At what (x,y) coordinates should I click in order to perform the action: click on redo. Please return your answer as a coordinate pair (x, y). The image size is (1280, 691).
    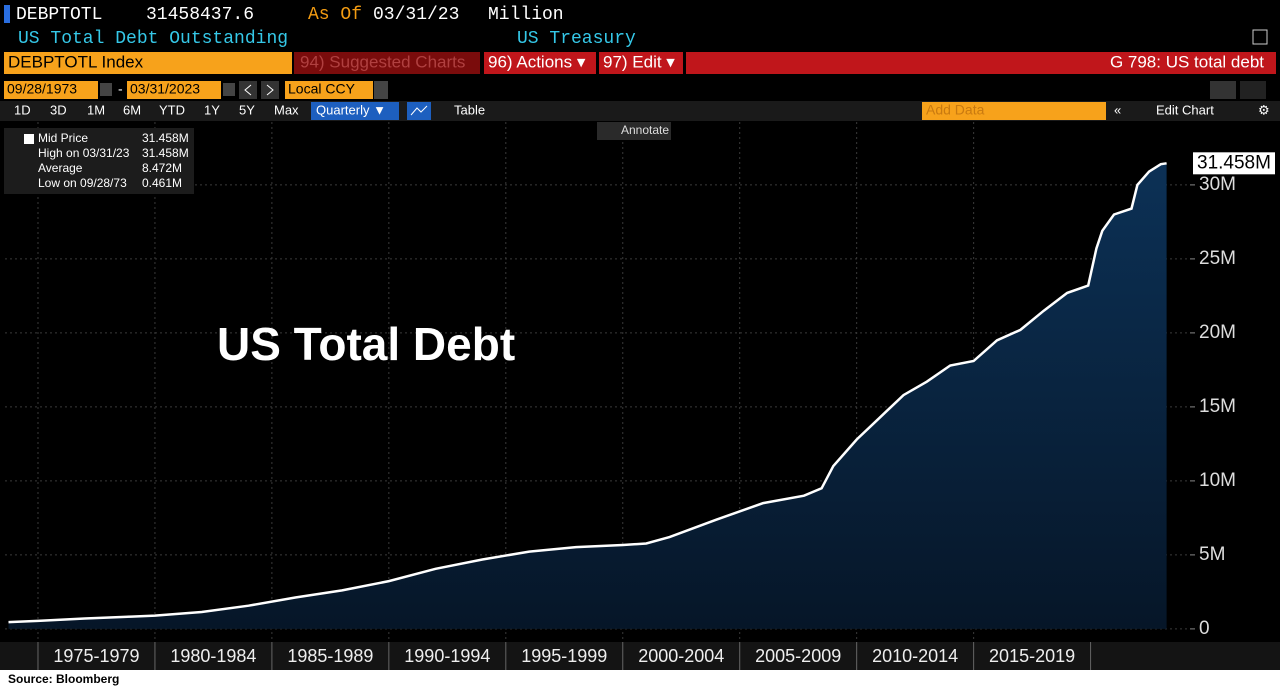
    Looking at the image, I should click on (1253, 90).